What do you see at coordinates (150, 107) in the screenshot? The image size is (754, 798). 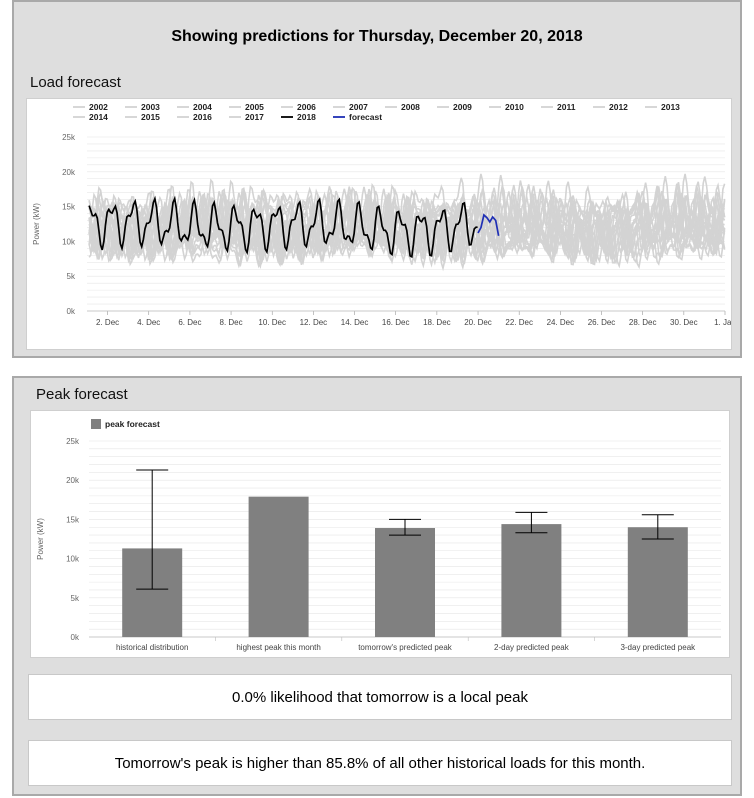 I see `legend-label-2003: 2003` at bounding box center [150, 107].